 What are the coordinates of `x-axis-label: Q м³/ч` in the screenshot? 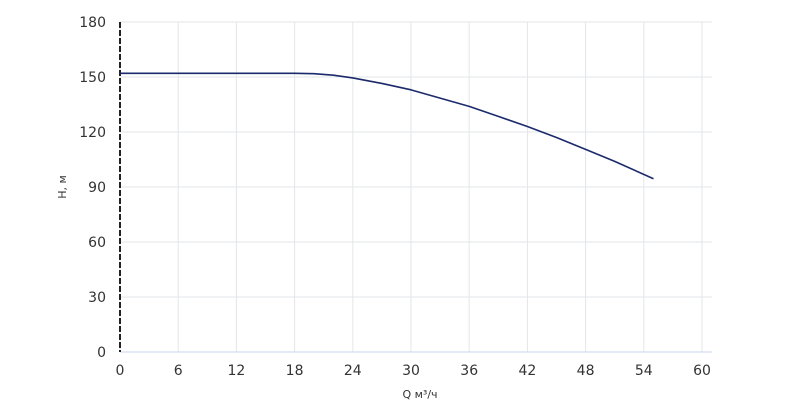 It's located at (419, 394).